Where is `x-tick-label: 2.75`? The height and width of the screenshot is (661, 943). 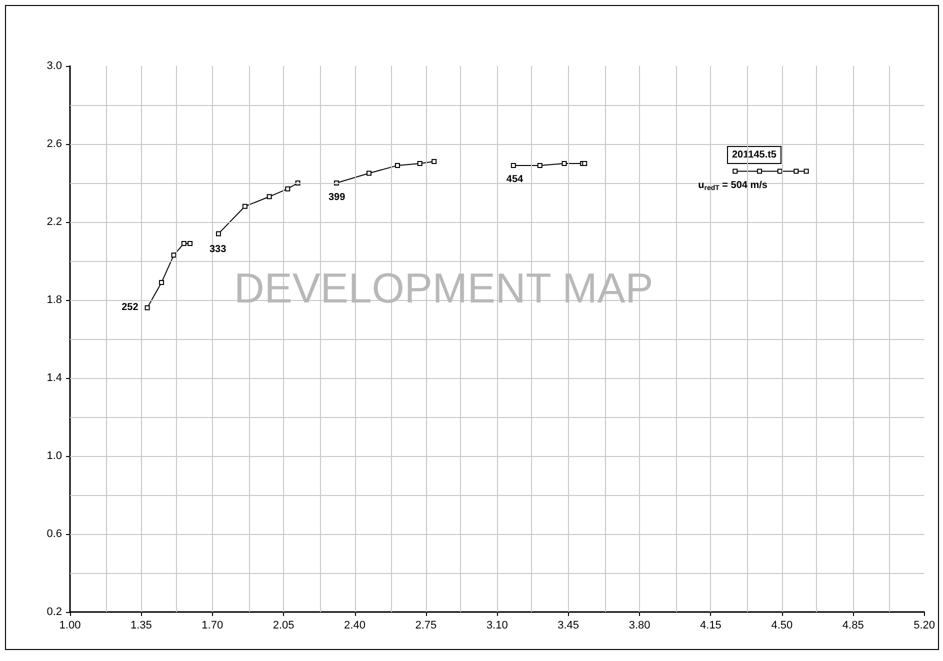
x-tick-label: 2.75 is located at coordinates (426, 626).